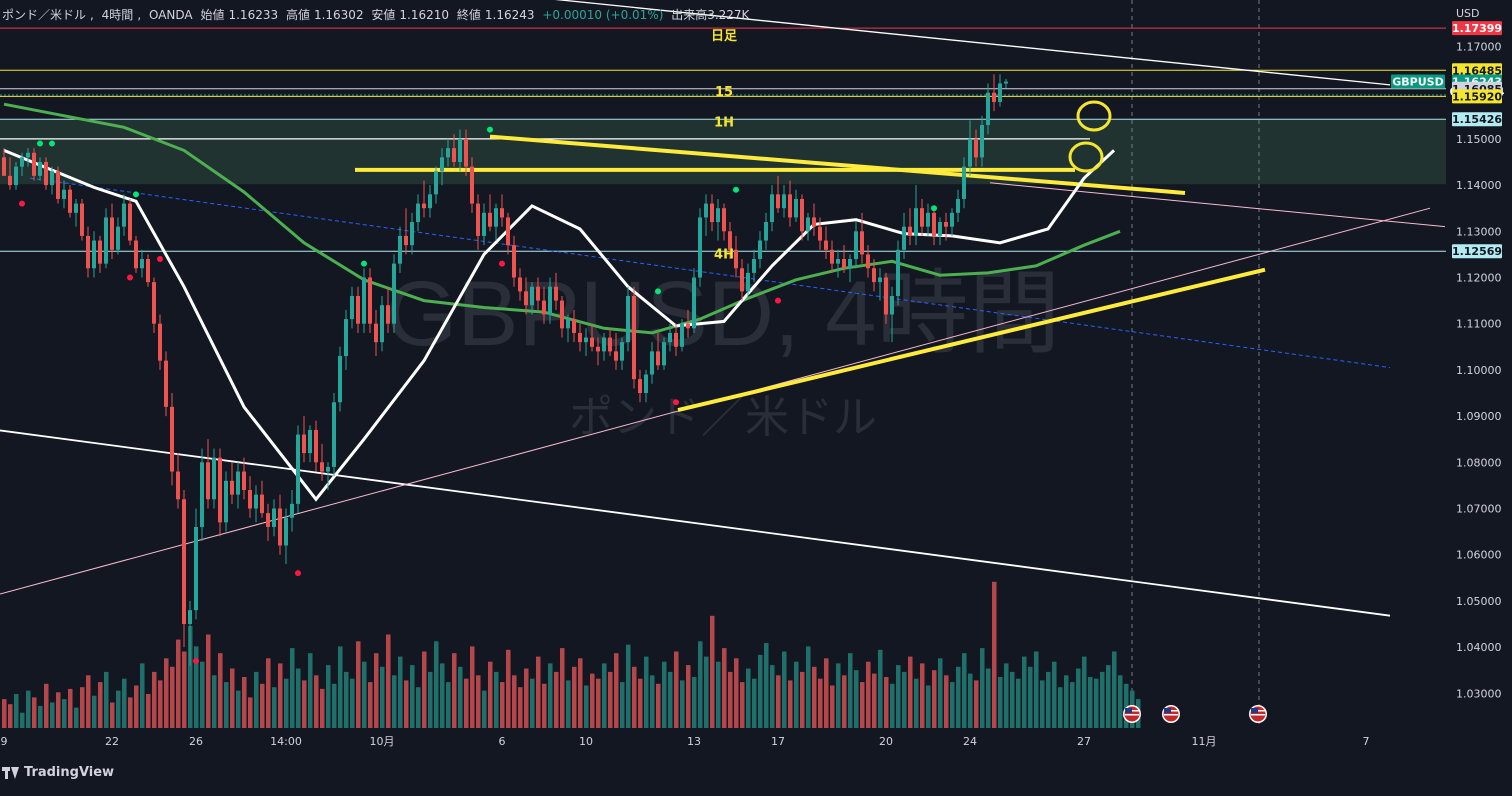 The height and width of the screenshot is (796, 1512). I want to click on timeframe: 4時間, so click(117, 15).